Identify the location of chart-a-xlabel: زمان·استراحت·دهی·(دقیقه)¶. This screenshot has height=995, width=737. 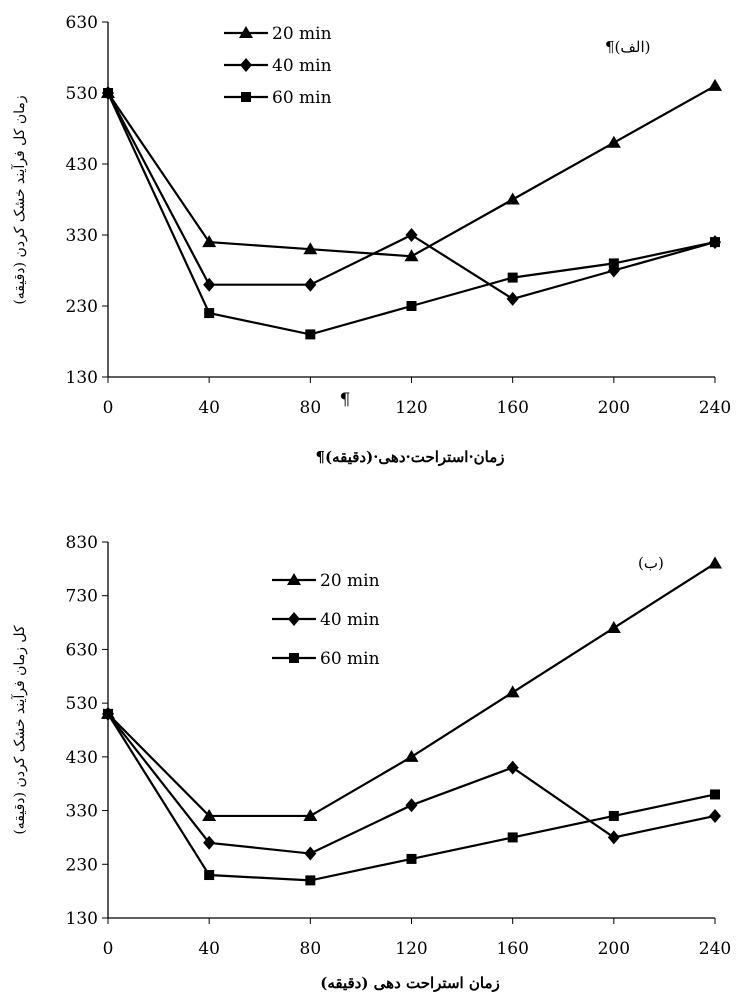
(409, 457).